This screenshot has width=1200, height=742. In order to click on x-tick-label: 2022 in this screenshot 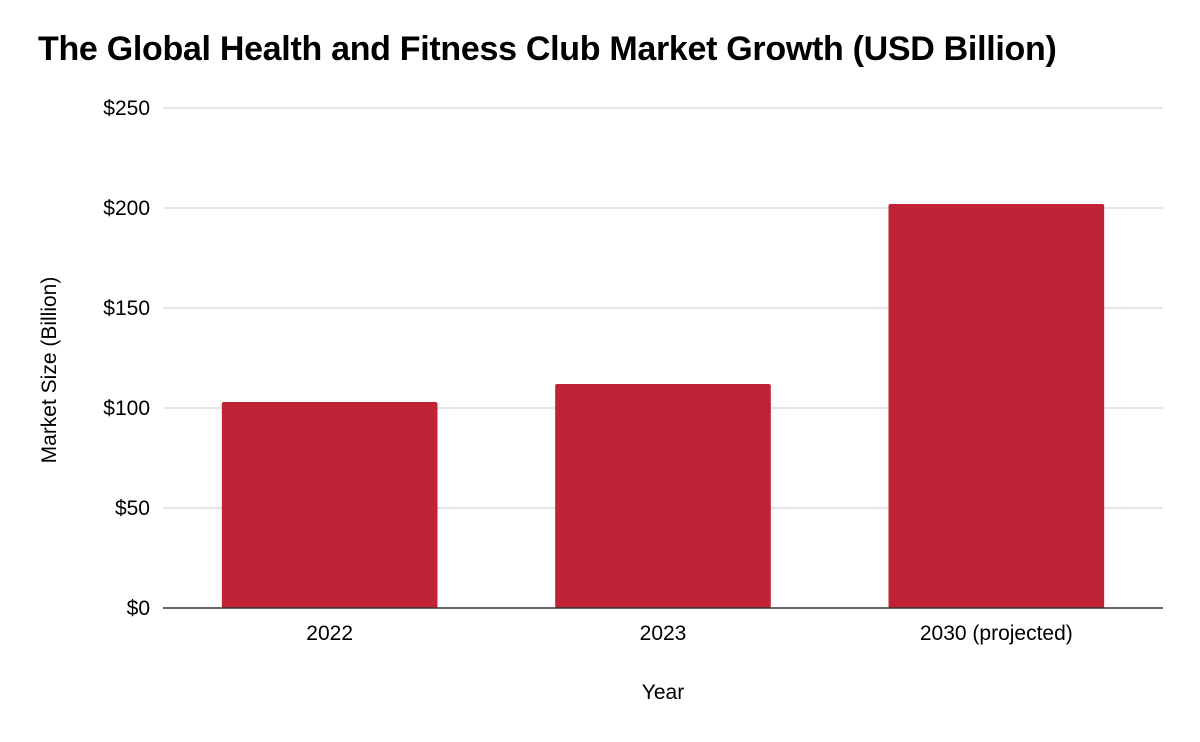, I will do `click(329, 633)`.